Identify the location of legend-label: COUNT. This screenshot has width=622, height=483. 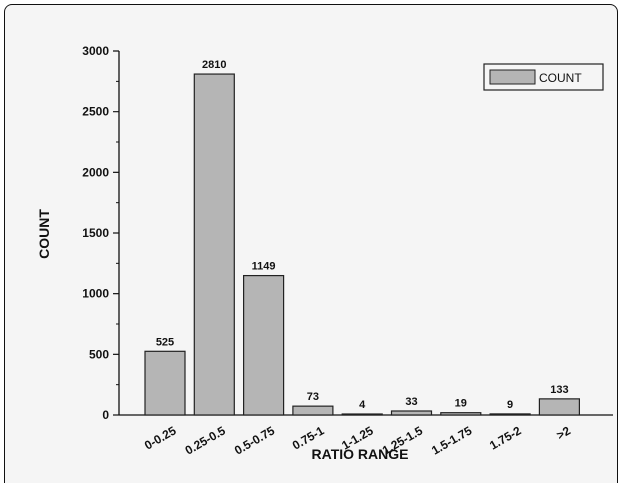
(560, 78).